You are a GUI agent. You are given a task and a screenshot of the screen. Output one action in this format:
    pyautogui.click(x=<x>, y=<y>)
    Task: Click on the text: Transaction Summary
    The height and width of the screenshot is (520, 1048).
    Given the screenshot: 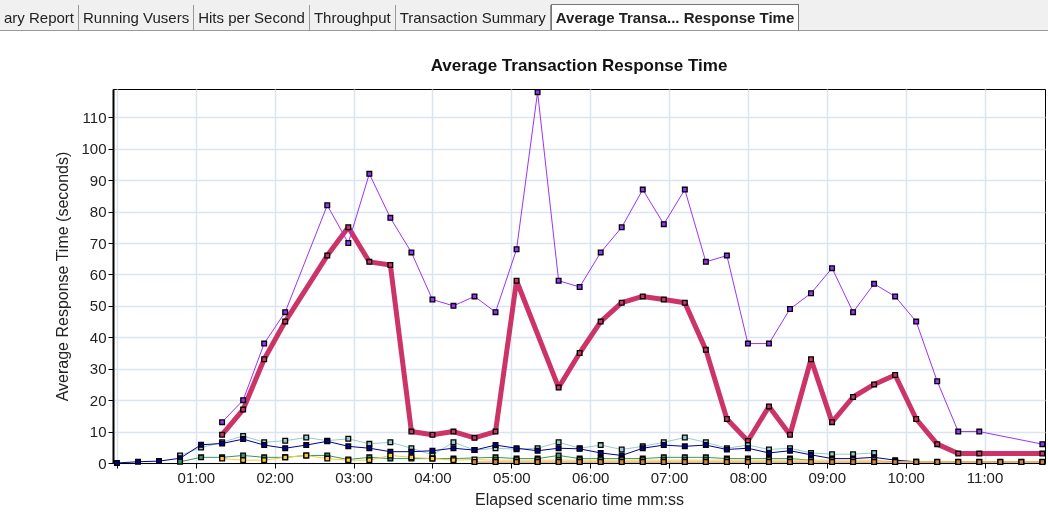 What is the action you would take?
    pyautogui.click(x=473, y=17)
    